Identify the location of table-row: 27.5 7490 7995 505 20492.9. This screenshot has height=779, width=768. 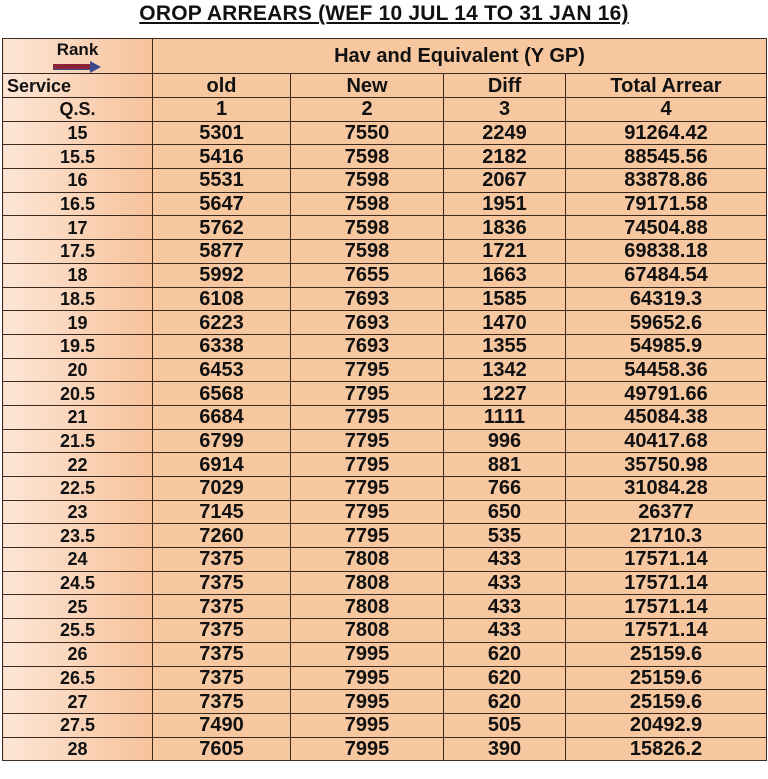
(384, 725).